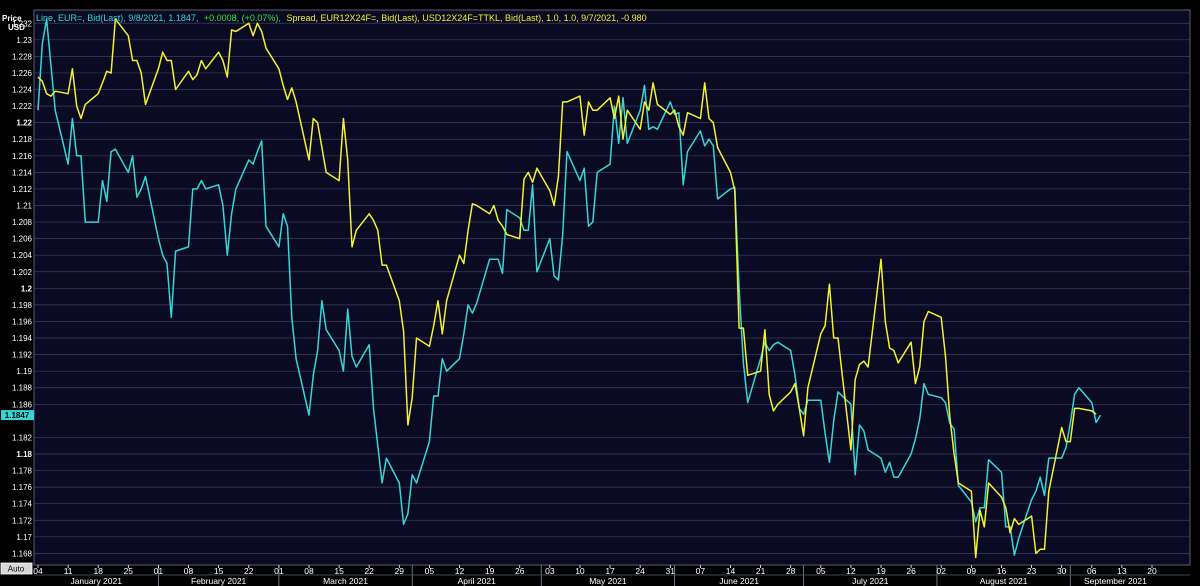 The width and height of the screenshot is (1200, 586). Describe the element at coordinates (24, 40) in the screenshot. I see `y-tick-label: 1.23` at that location.